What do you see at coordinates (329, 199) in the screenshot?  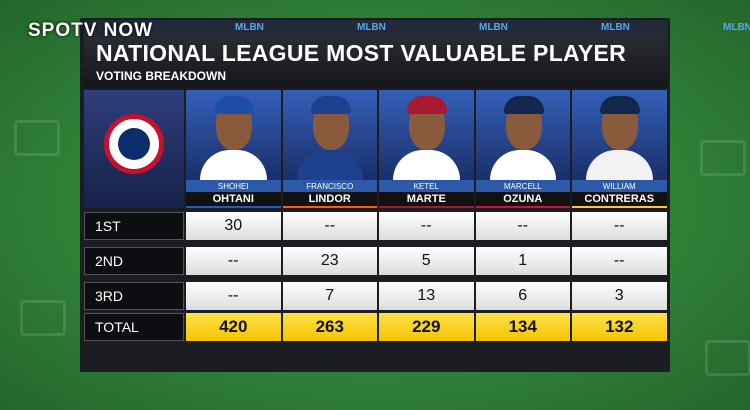 I see `player-last-name: LINDOR` at bounding box center [329, 199].